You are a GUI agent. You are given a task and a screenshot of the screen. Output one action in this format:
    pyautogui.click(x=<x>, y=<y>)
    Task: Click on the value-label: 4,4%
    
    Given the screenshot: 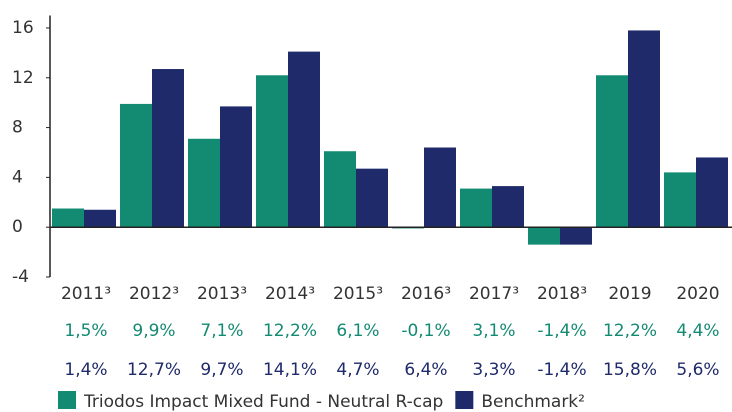 What is the action you would take?
    pyautogui.click(x=697, y=331)
    